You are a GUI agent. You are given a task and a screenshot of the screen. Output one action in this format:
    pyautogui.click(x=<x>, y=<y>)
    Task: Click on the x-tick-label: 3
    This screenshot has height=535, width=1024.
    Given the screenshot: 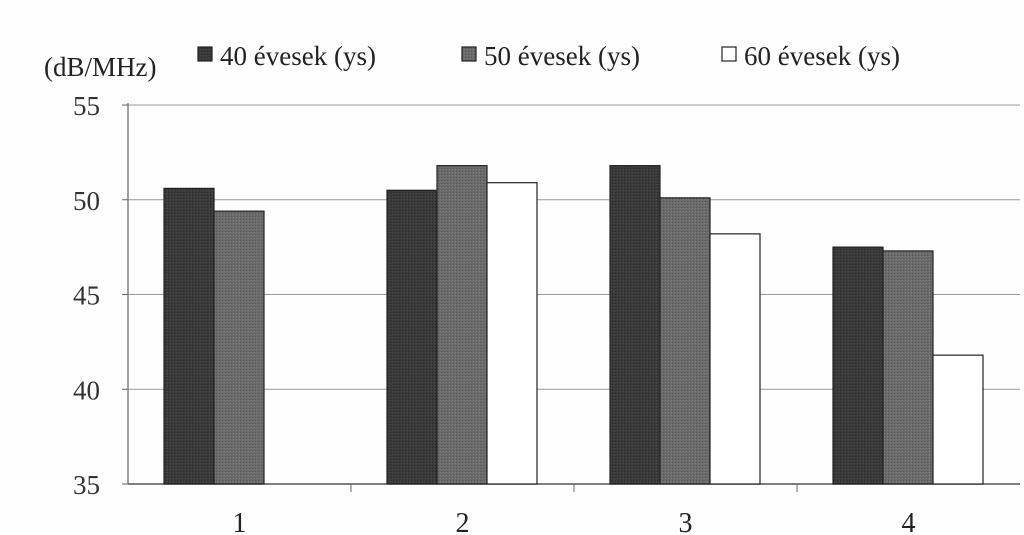 What is the action you would take?
    pyautogui.click(x=686, y=521)
    